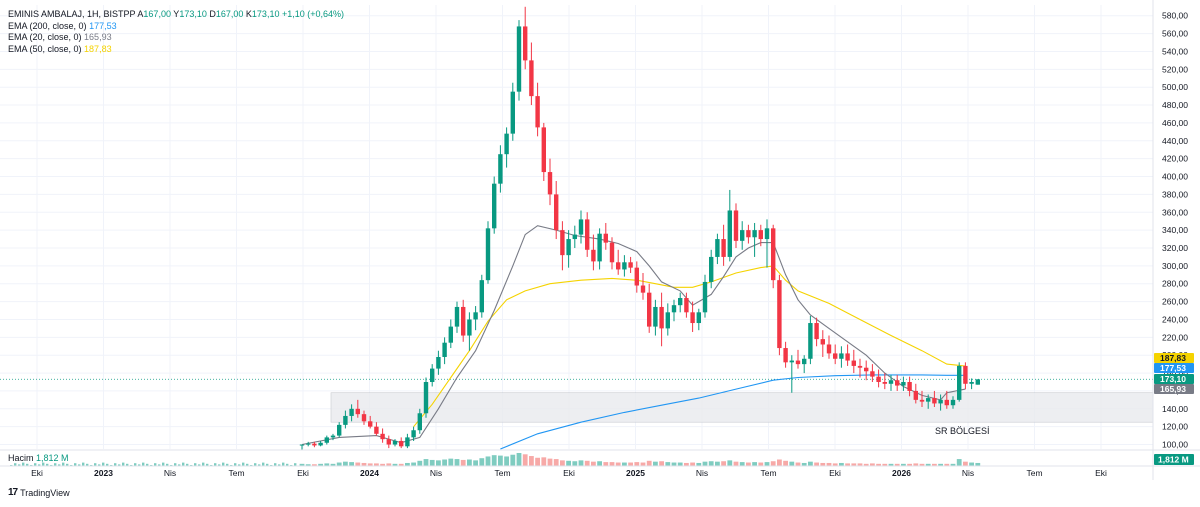 This screenshot has height=507, width=1200. What do you see at coordinates (1173, 460) in the screenshot?
I see `volume-badge-text: 1,812 M` at bounding box center [1173, 460].